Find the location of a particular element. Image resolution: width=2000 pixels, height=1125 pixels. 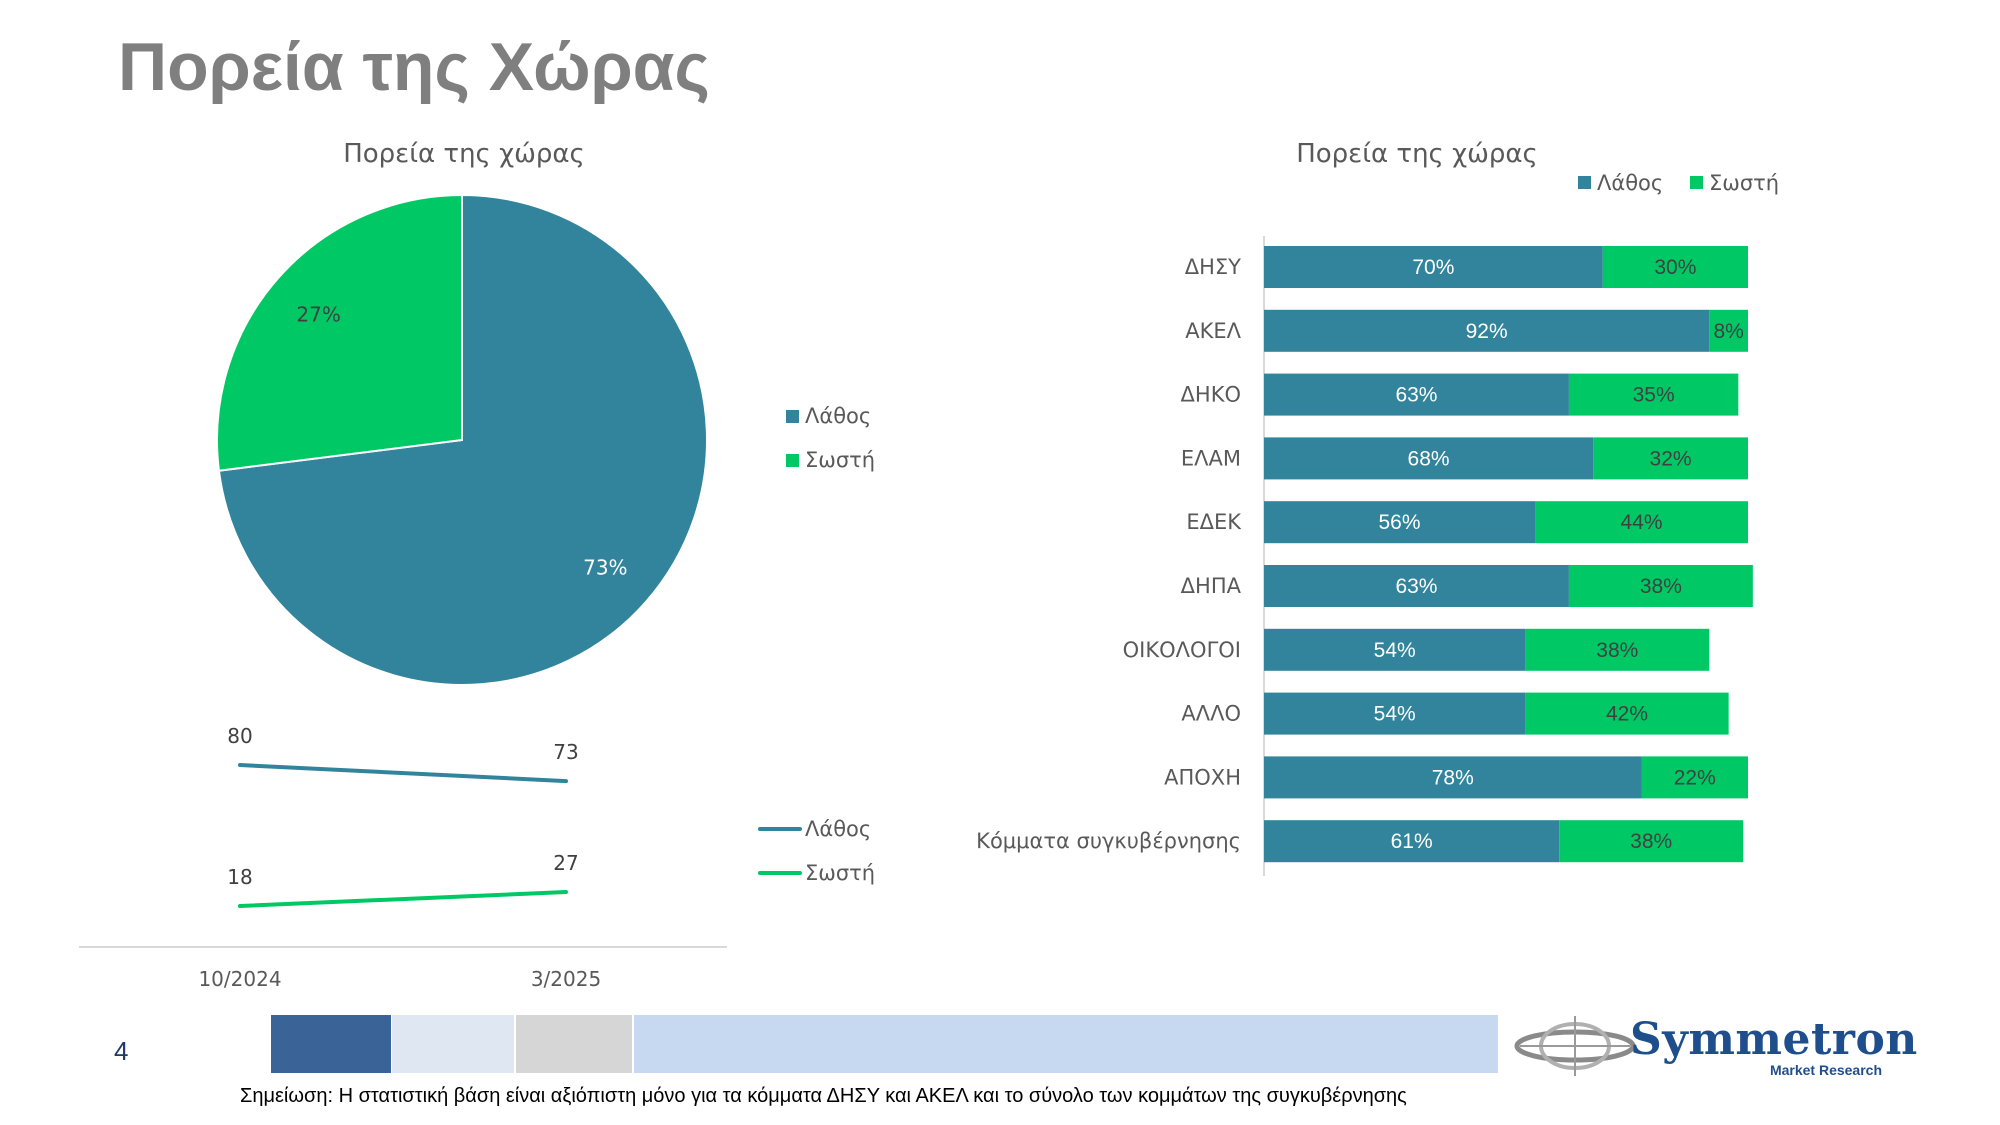

bar-data-label: 35% is located at coordinates (1654, 395).